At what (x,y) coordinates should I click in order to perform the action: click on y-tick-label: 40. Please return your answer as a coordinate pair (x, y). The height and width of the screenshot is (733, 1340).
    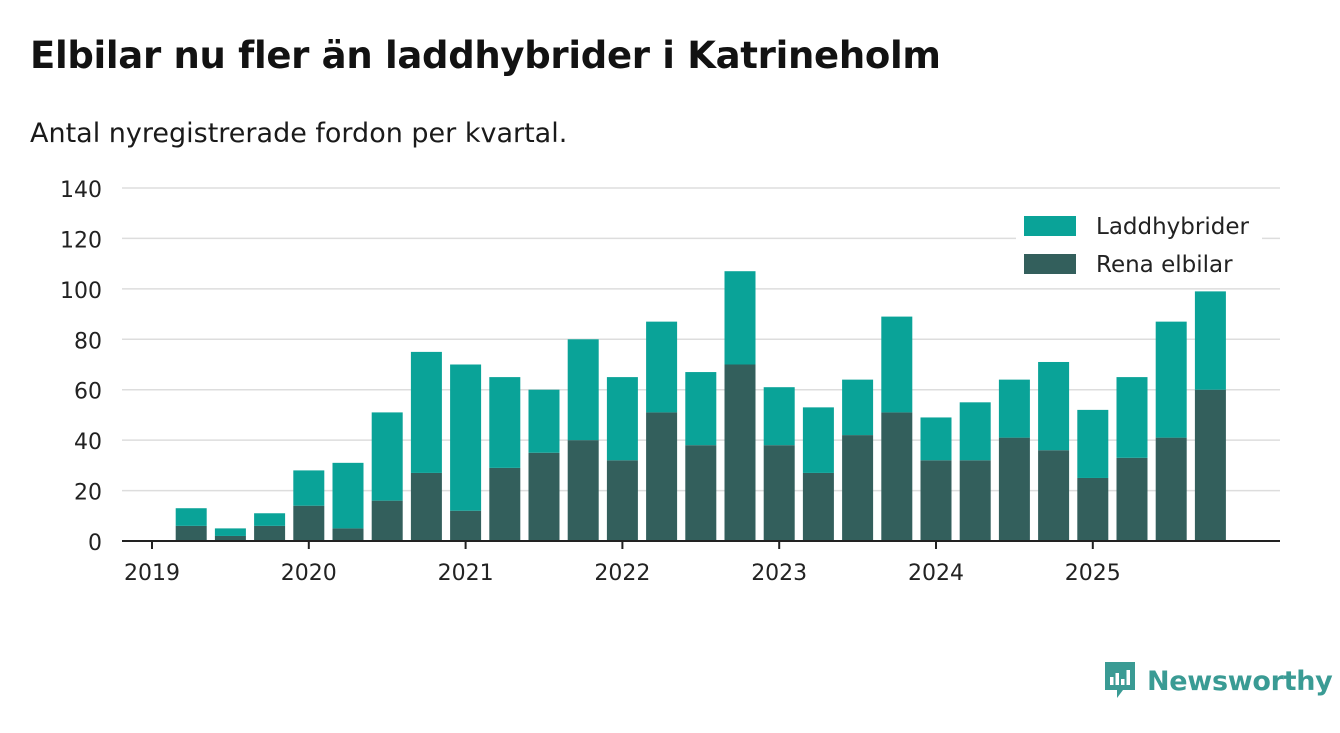
    Looking at the image, I should click on (88, 442).